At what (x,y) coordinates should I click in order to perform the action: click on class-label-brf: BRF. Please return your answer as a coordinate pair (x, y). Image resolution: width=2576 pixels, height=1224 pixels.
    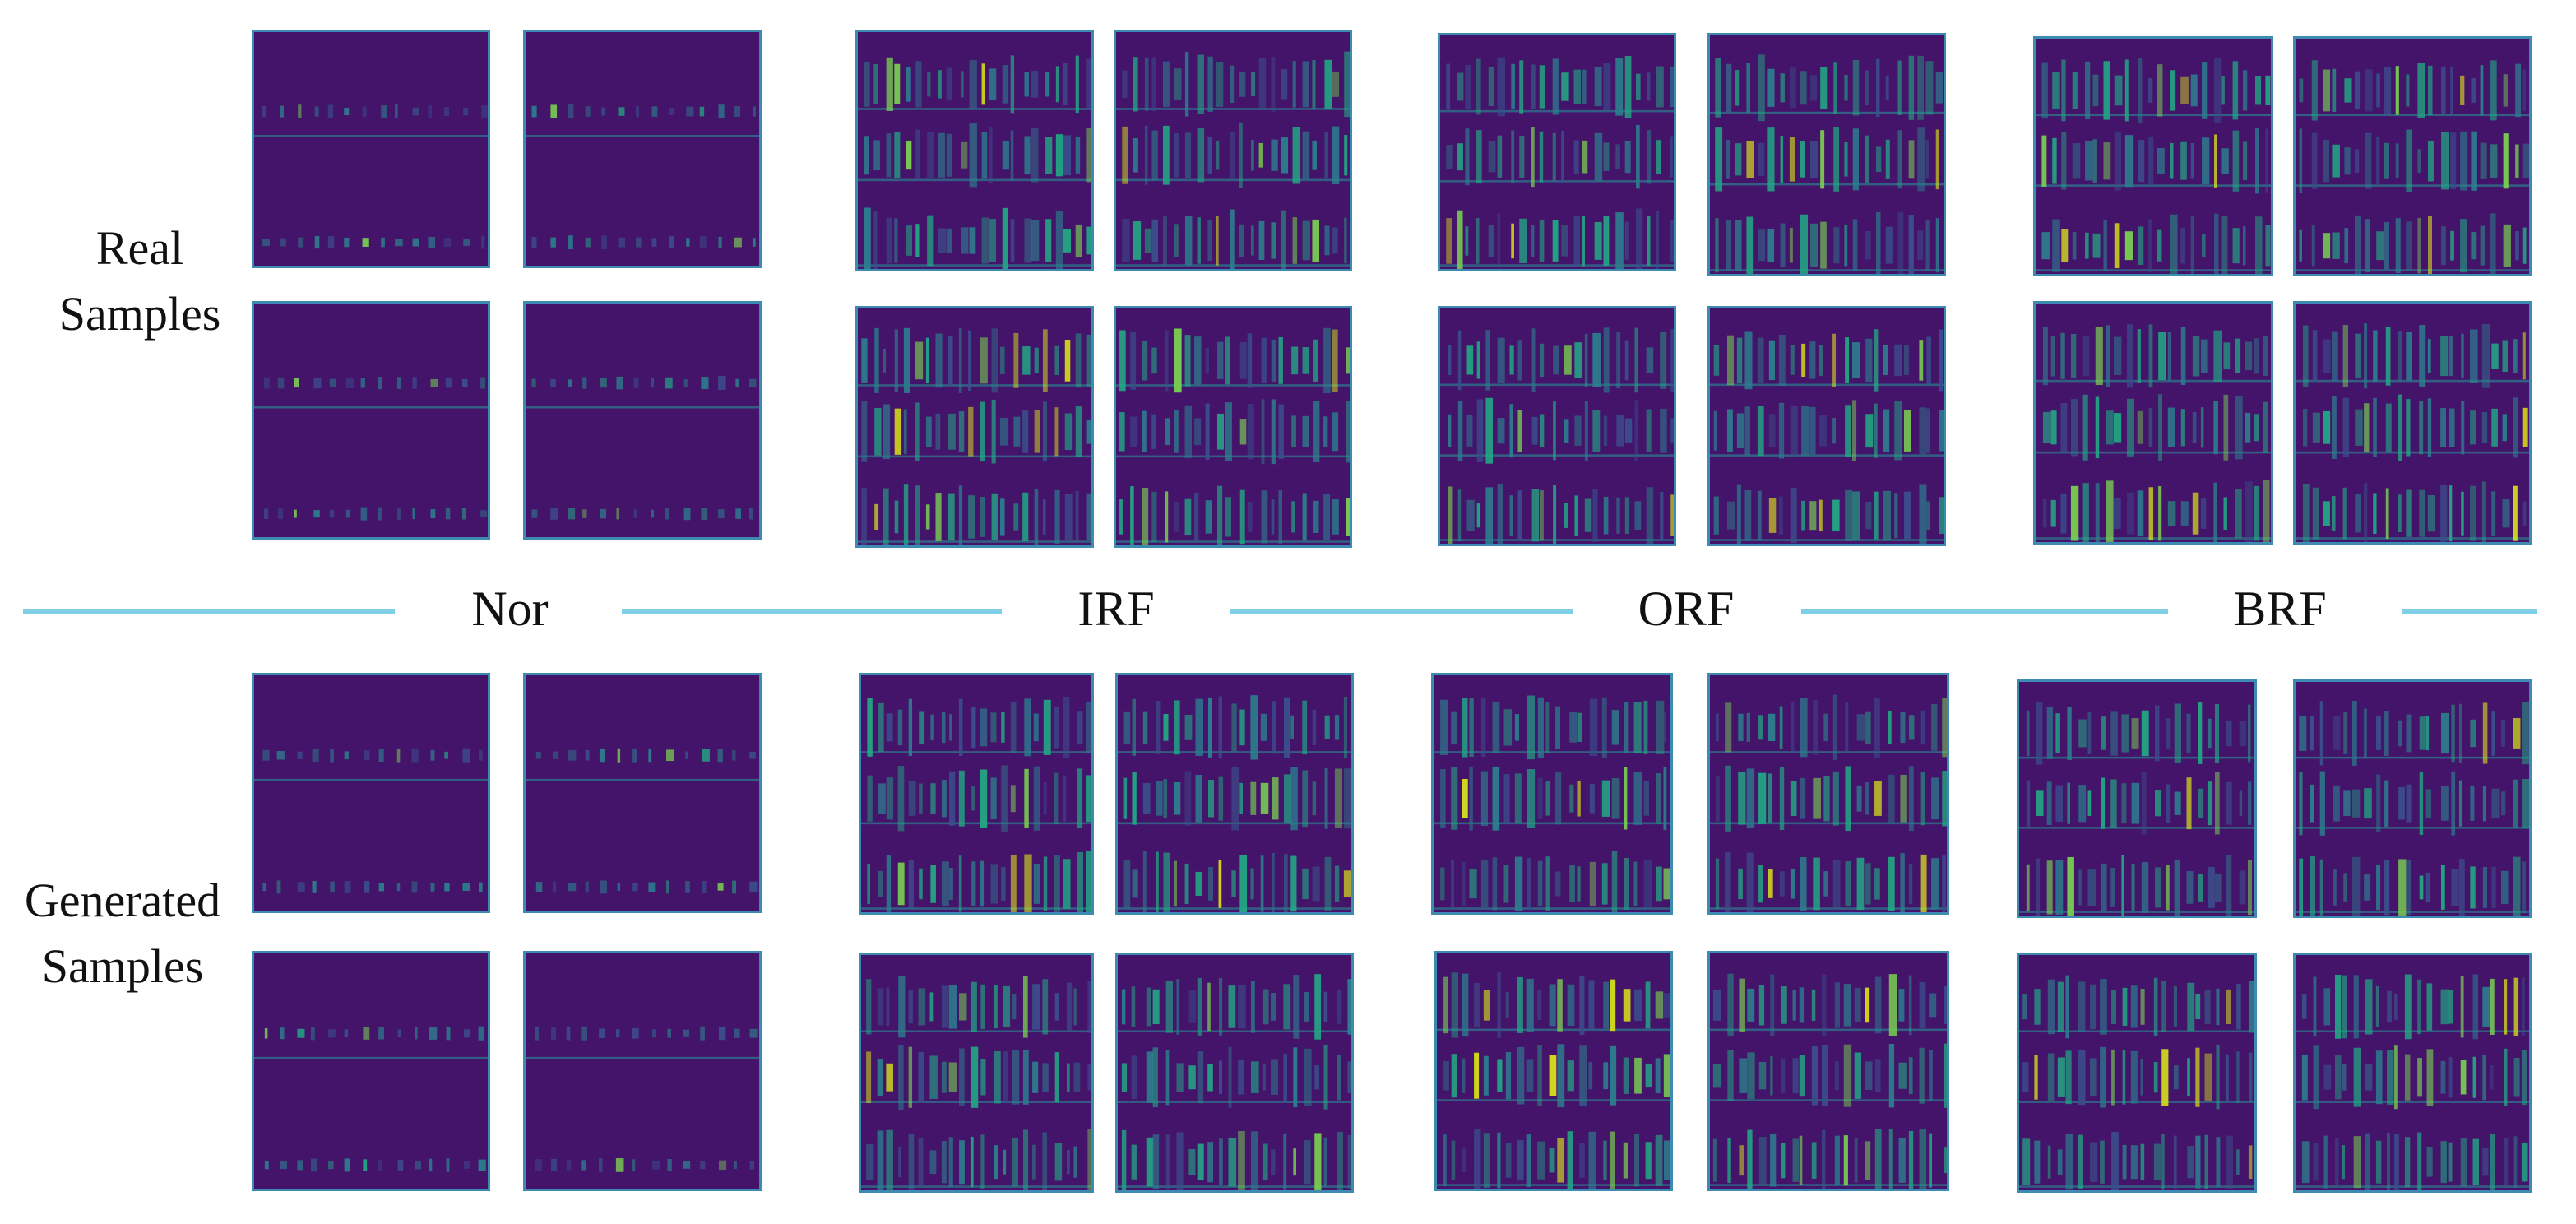
    Looking at the image, I should click on (2280, 609).